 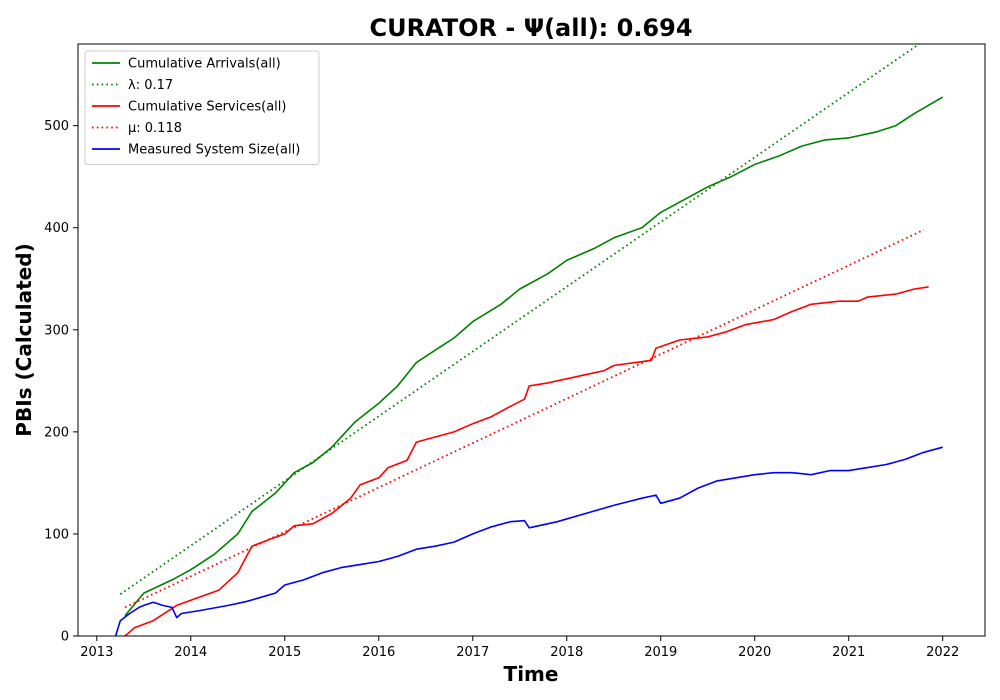 I want to click on y-tick-label: 400, so click(x=56, y=228).